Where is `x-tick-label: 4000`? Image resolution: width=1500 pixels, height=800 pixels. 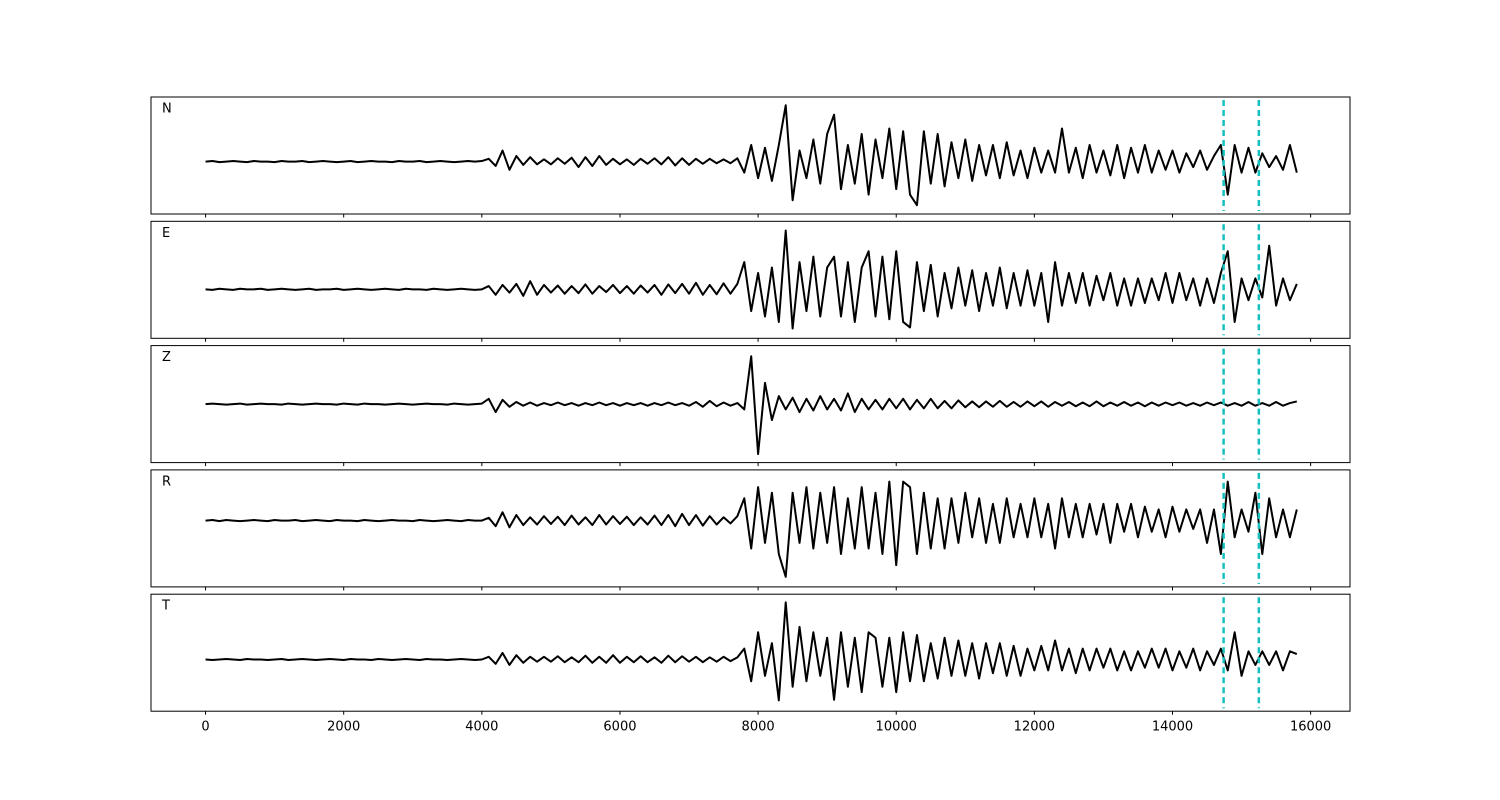 x-tick-label: 4000 is located at coordinates (481, 727).